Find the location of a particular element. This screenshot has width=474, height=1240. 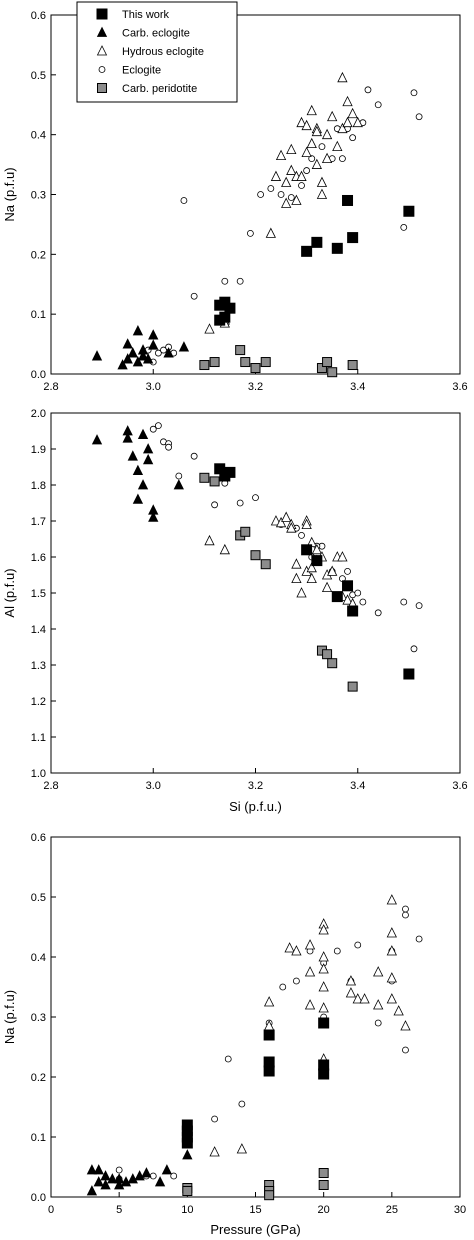

y-tick-label: 0.6 is located at coordinates (38, 838).